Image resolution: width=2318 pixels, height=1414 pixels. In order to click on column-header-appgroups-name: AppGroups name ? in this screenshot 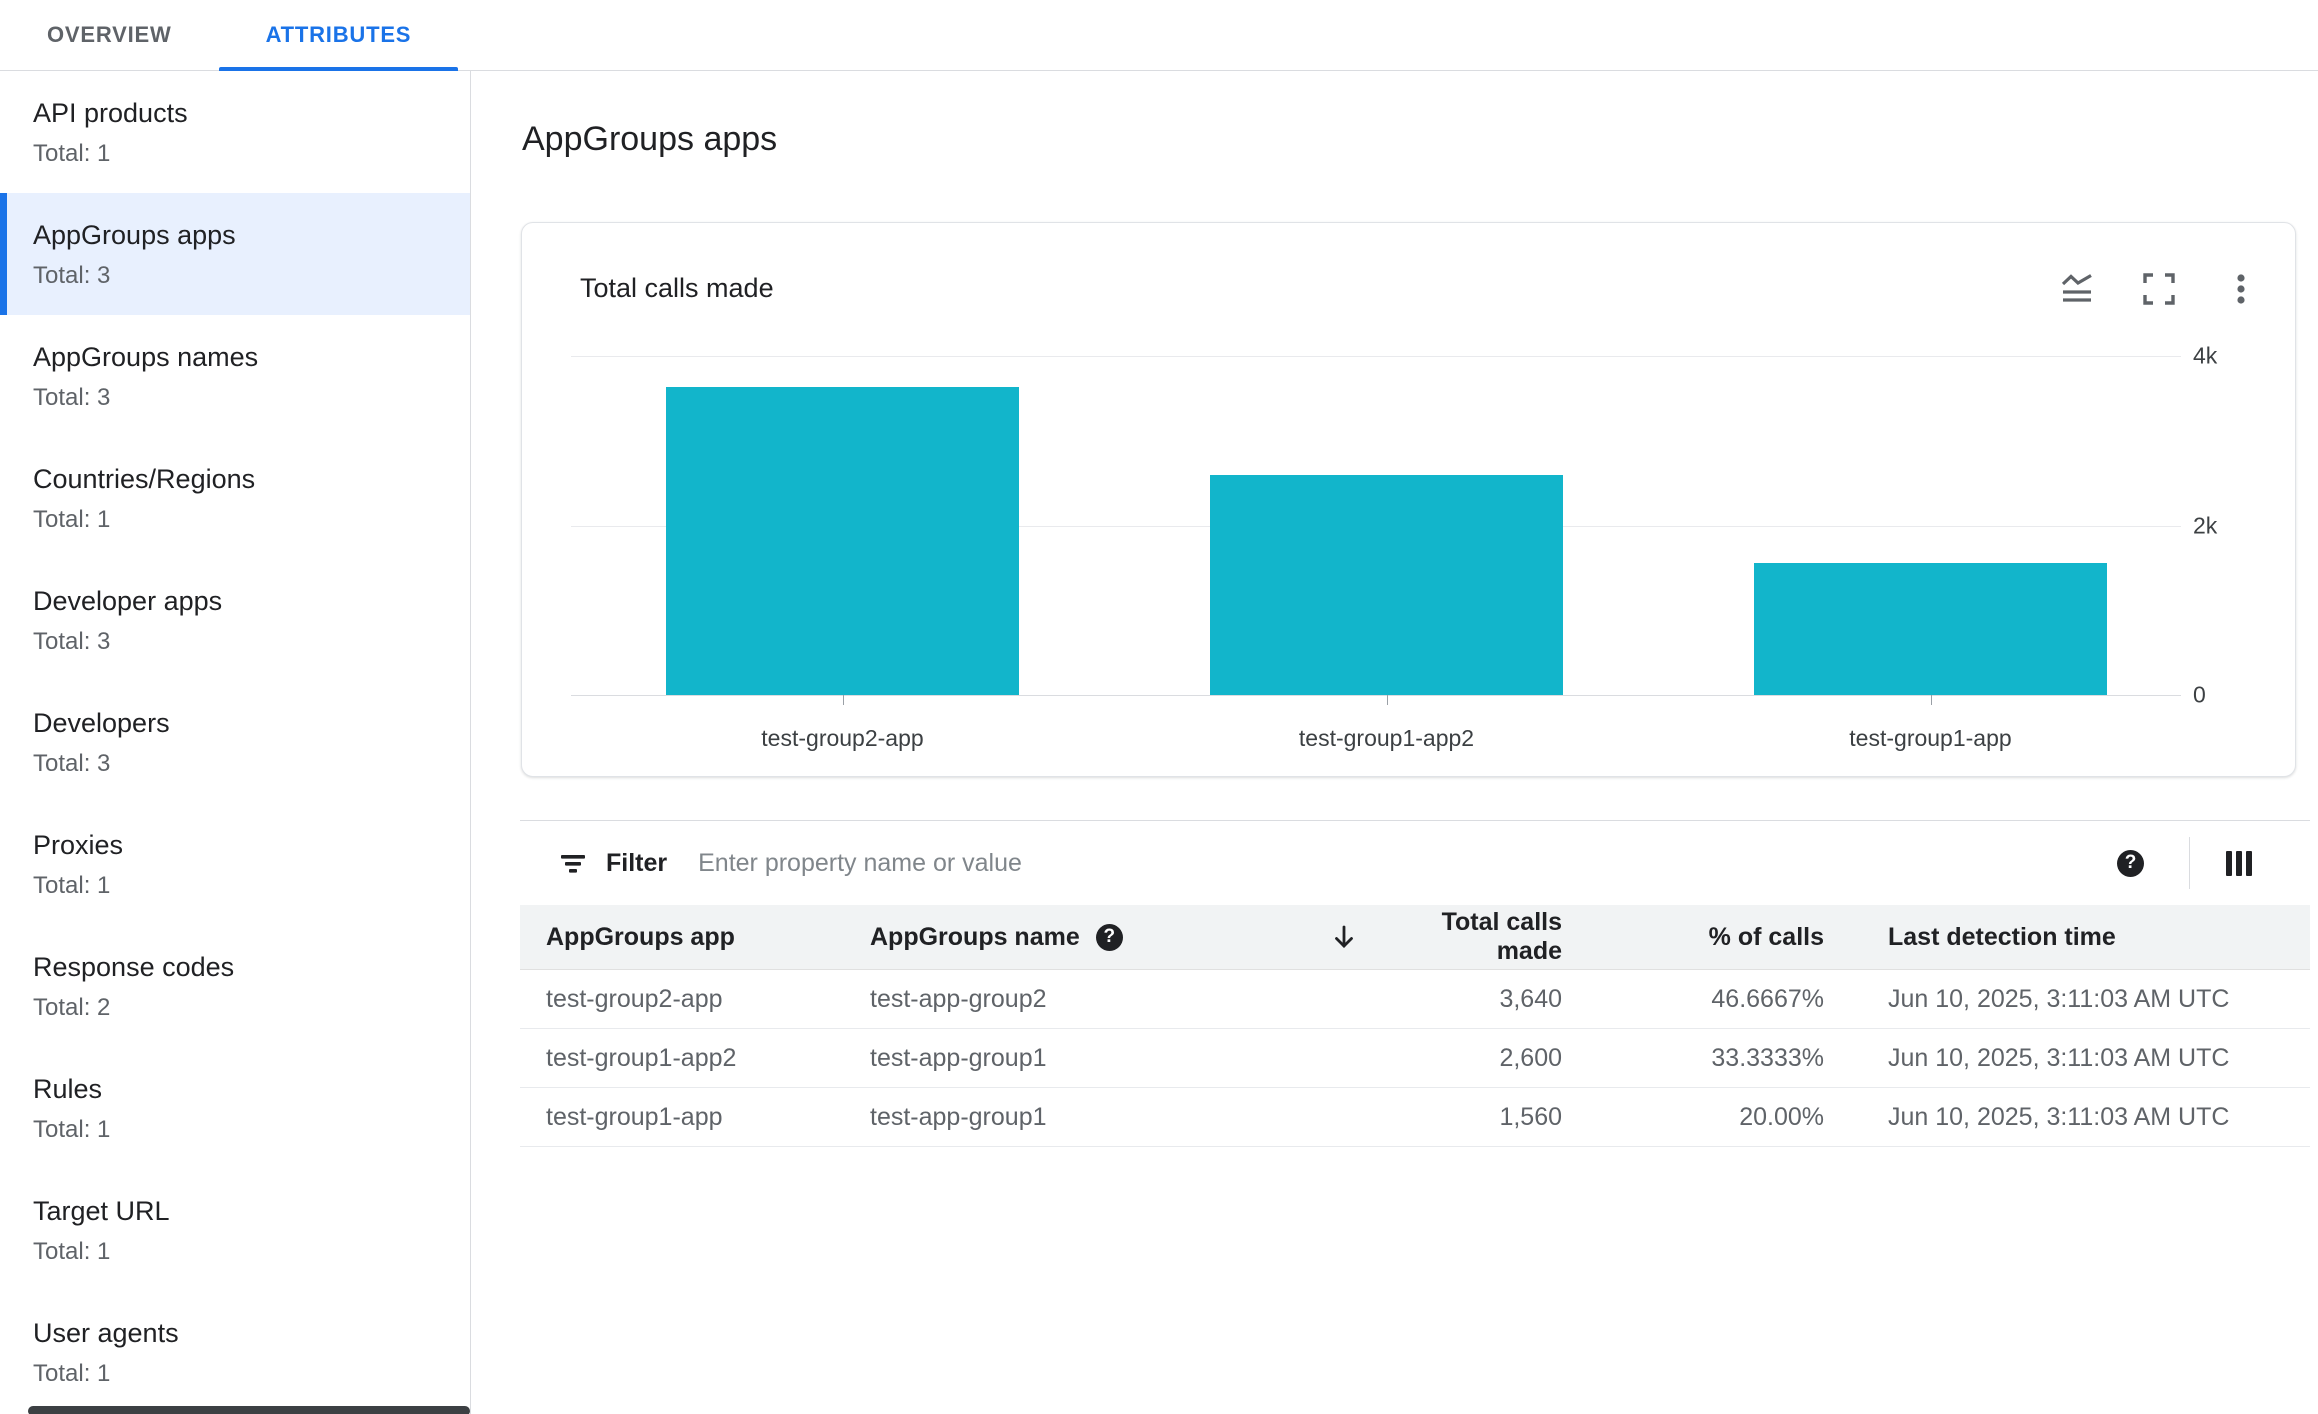, I will do `click(1100, 937)`.